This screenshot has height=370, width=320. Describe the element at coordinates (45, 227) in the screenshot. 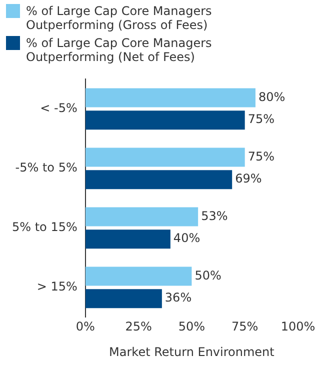

I see `y-tick-label: 5% to 15%` at that location.